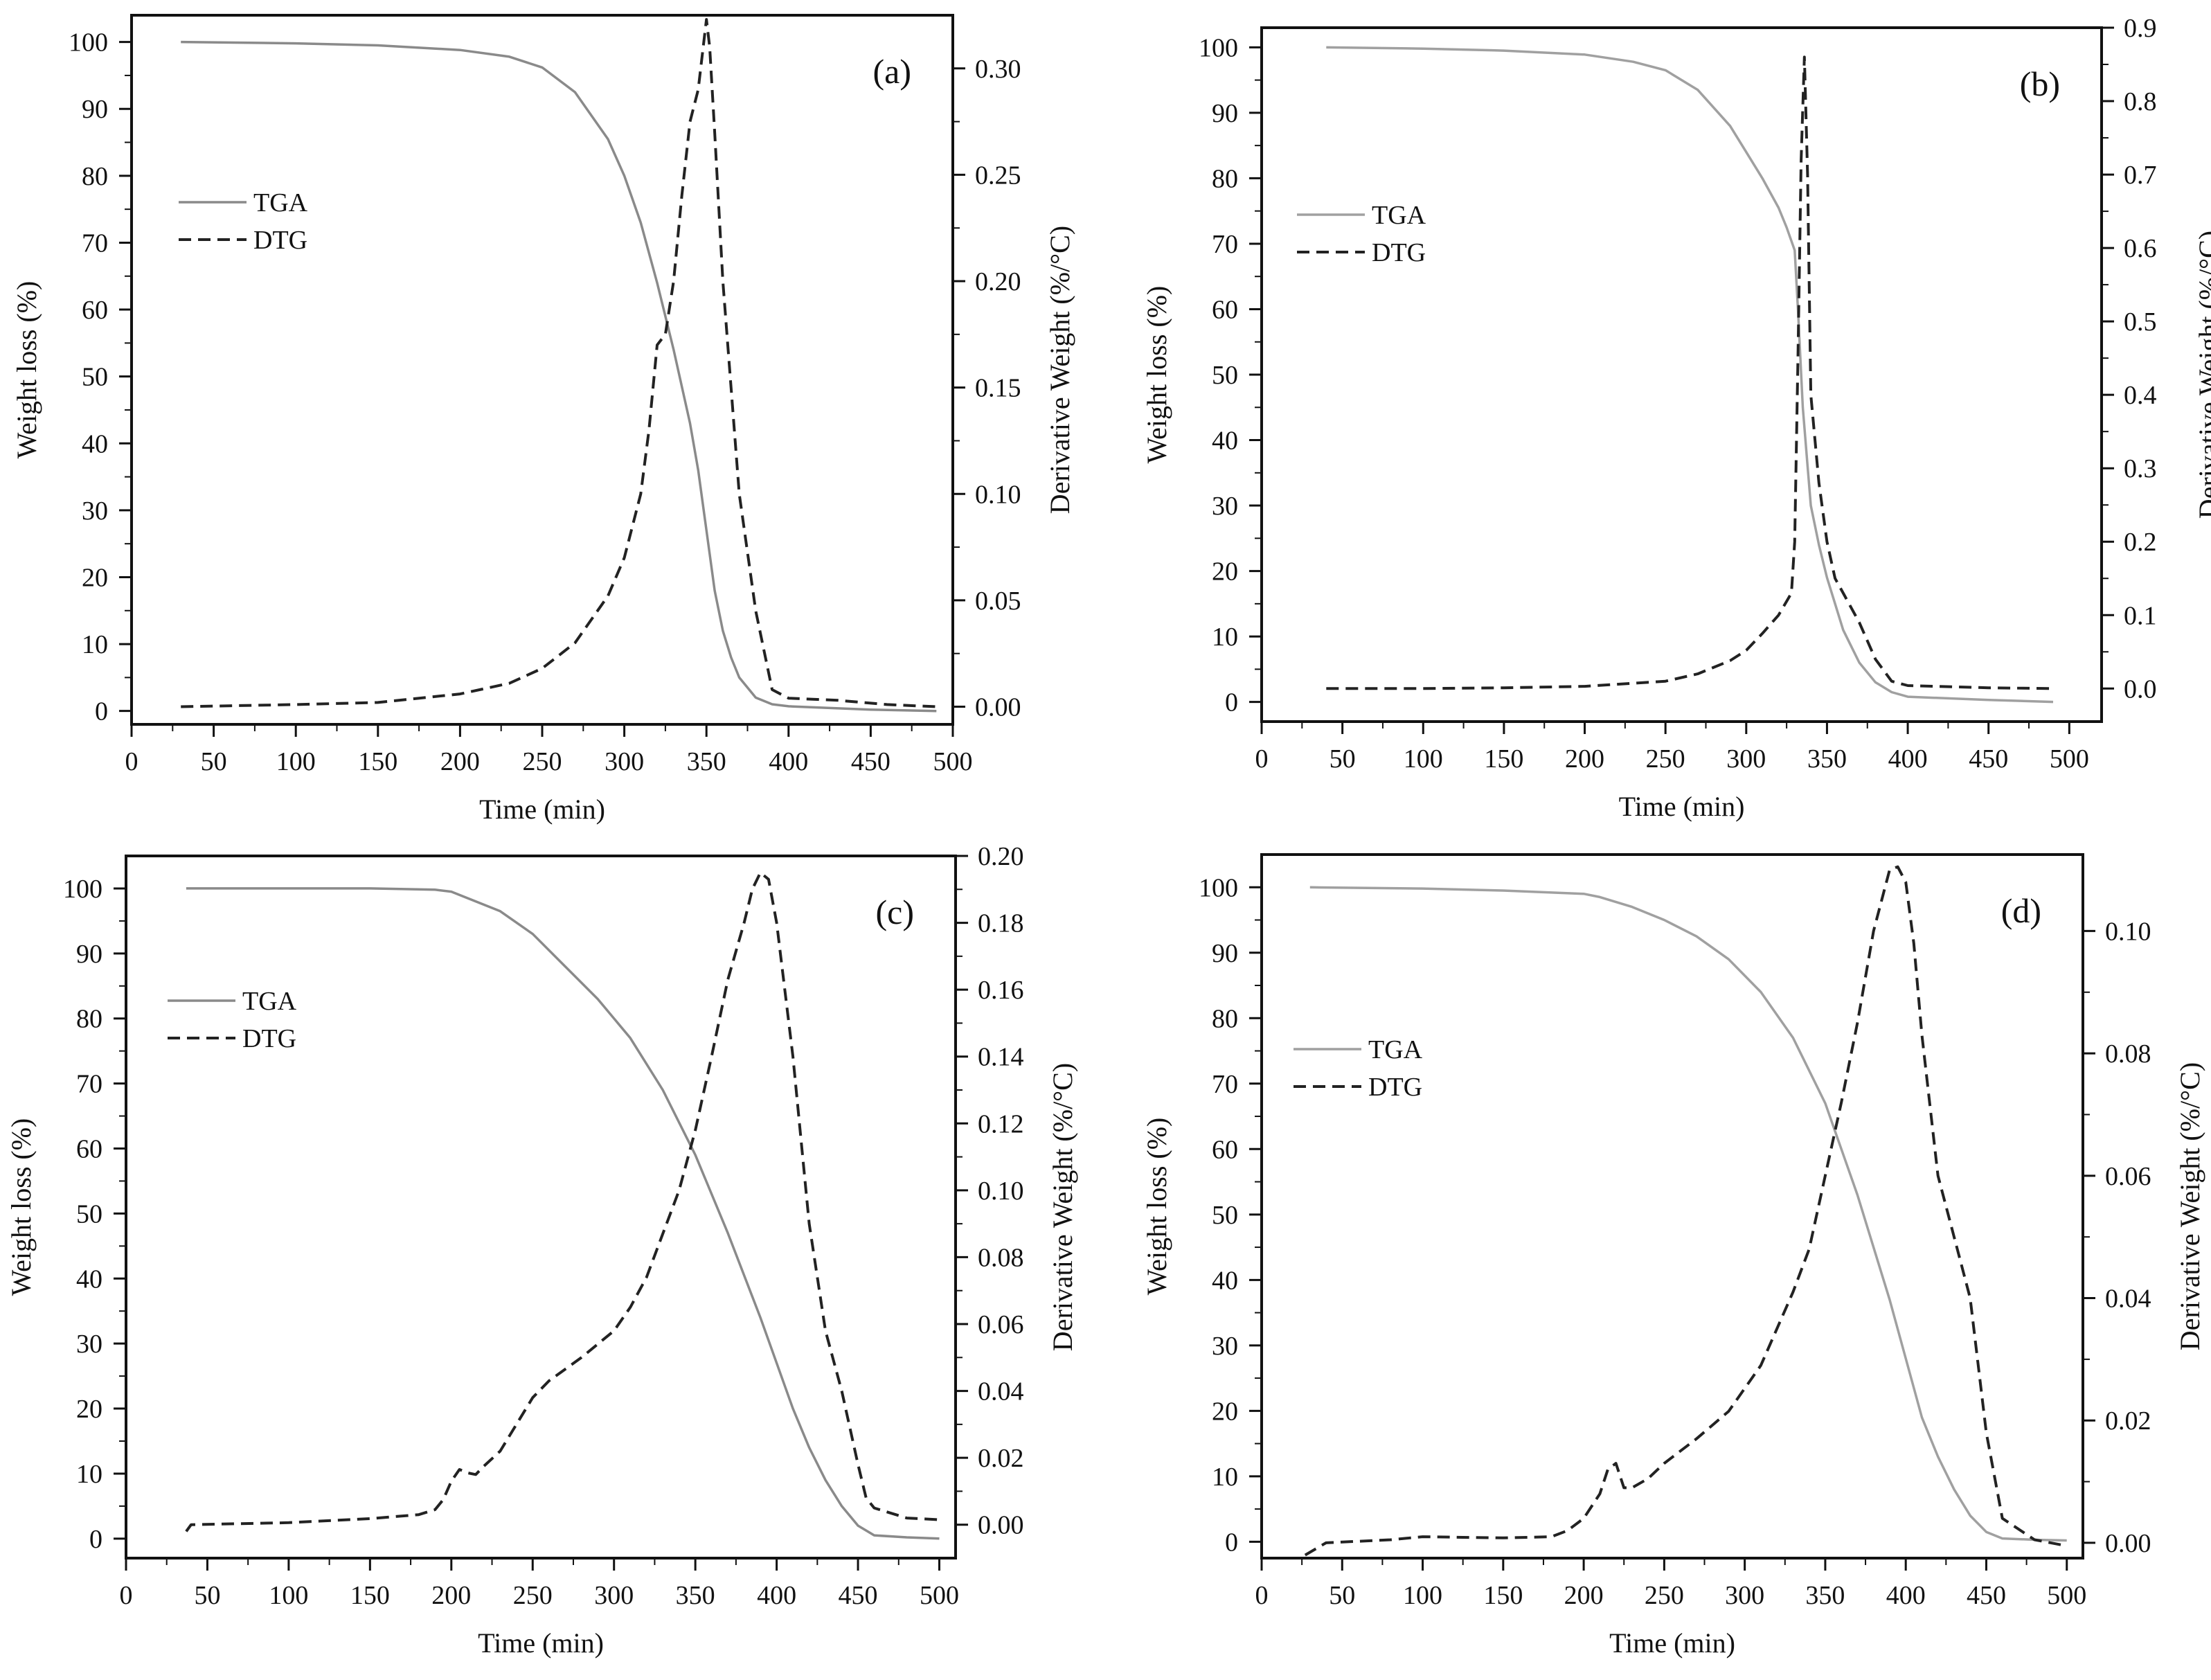 The image size is (2211, 1680). What do you see at coordinates (892, 71) in the screenshot?
I see `panel-label: (a)` at bounding box center [892, 71].